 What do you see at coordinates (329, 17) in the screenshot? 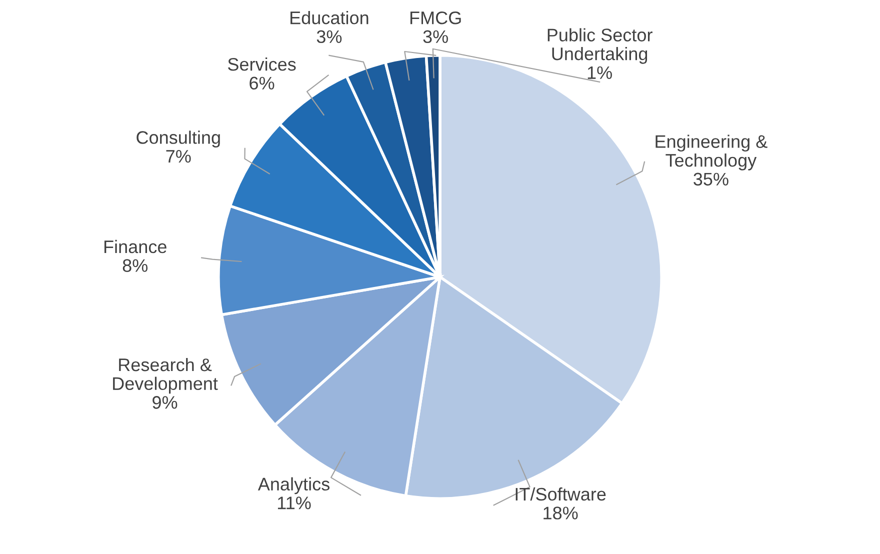
I see `slice-label: Education` at bounding box center [329, 17].